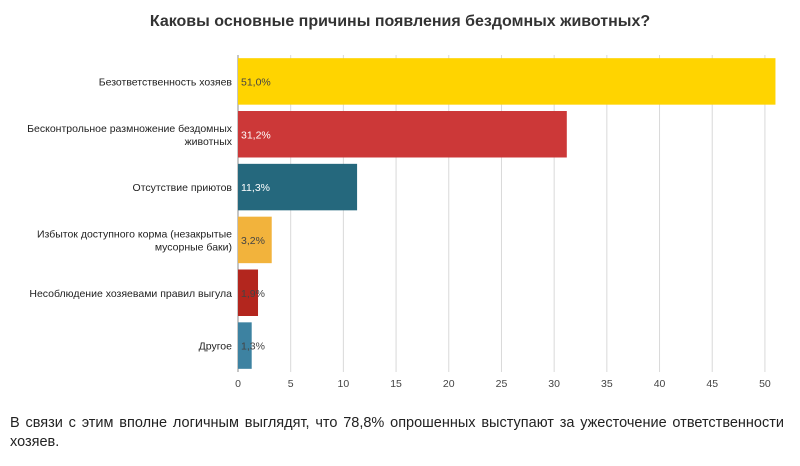 This screenshot has width=800, height=466. Describe the element at coordinates (216, 347) in the screenshot. I see `category-label: Другое` at that location.